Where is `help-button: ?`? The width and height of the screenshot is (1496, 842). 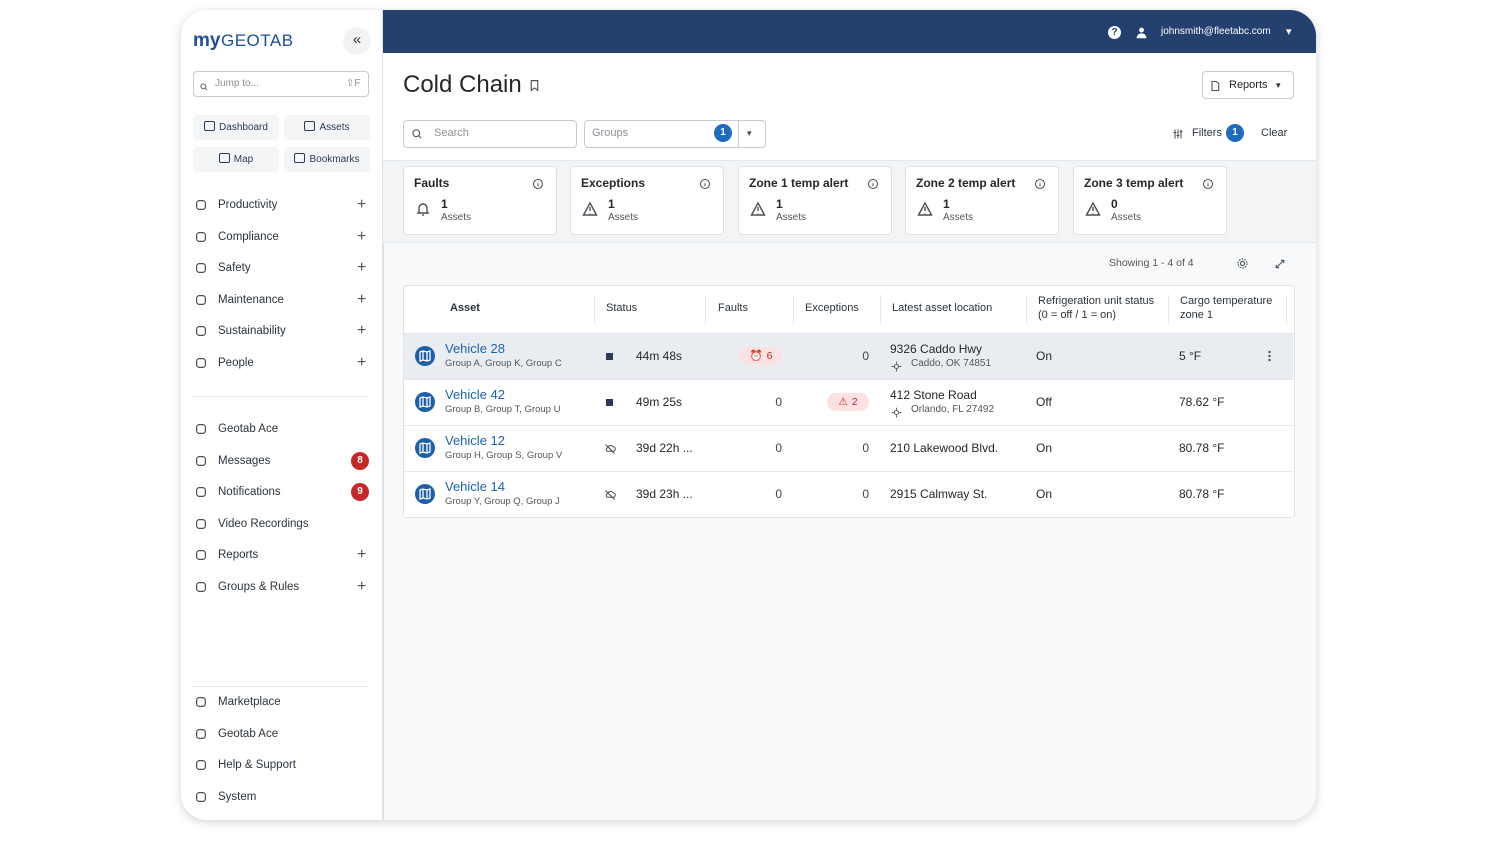 help-button: ? is located at coordinates (1114, 32).